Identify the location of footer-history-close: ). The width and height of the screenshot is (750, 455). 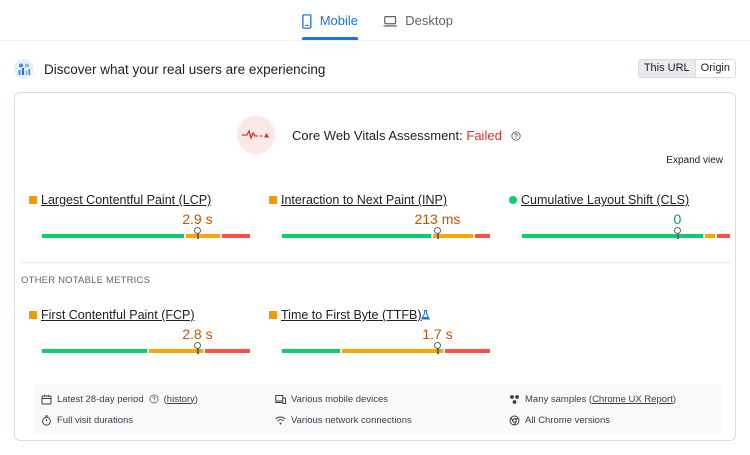
(196, 399).